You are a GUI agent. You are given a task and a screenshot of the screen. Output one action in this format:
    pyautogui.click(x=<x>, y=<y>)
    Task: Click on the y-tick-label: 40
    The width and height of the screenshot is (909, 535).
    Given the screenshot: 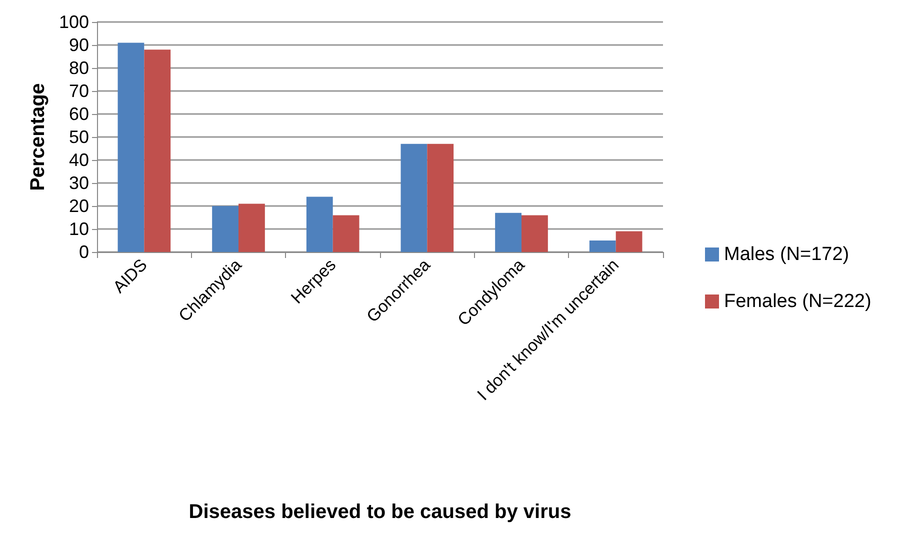 What is the action you would take?
    pyautogui.click(x=78, y=160)
    